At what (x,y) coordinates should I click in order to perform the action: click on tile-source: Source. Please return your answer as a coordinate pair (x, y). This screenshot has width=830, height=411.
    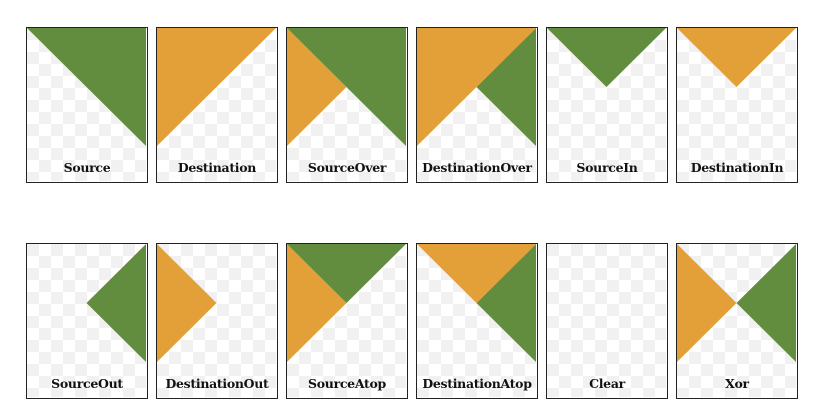
    Looking at the image, I should click on (87, 105).